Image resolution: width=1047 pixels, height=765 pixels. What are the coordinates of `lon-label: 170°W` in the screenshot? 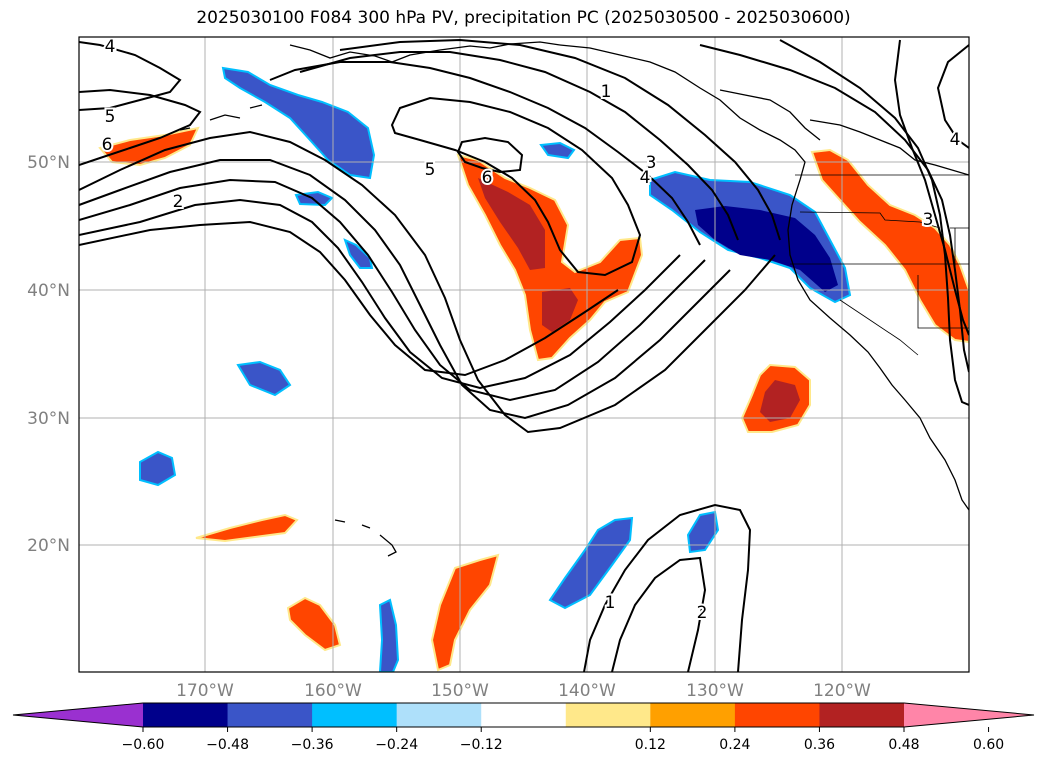 It's located at (205, 691).